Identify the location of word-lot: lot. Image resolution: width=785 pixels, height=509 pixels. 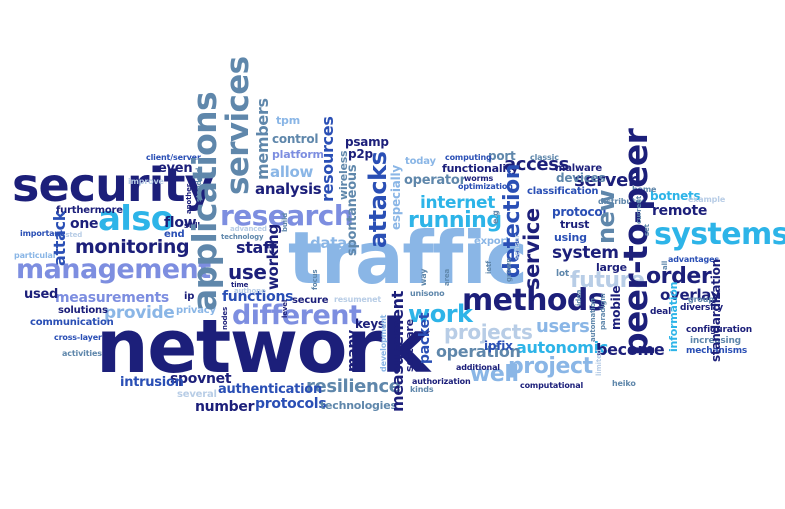
(563, 274).